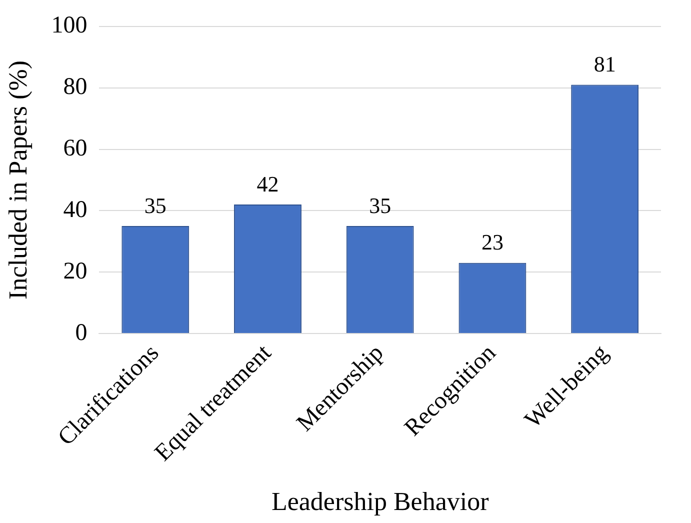  I want to click on data-label: 81, so click(605, 64).